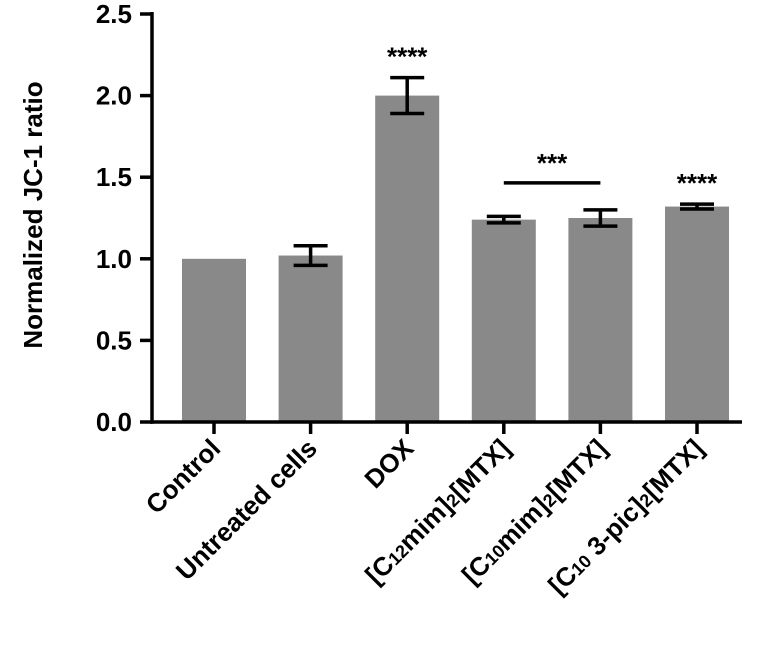  What do you see at coordinates (33, 214) in the screenshot?
I see `y-axis-label: Normalized JC-1 ratio` at bounding box center [33, 214].